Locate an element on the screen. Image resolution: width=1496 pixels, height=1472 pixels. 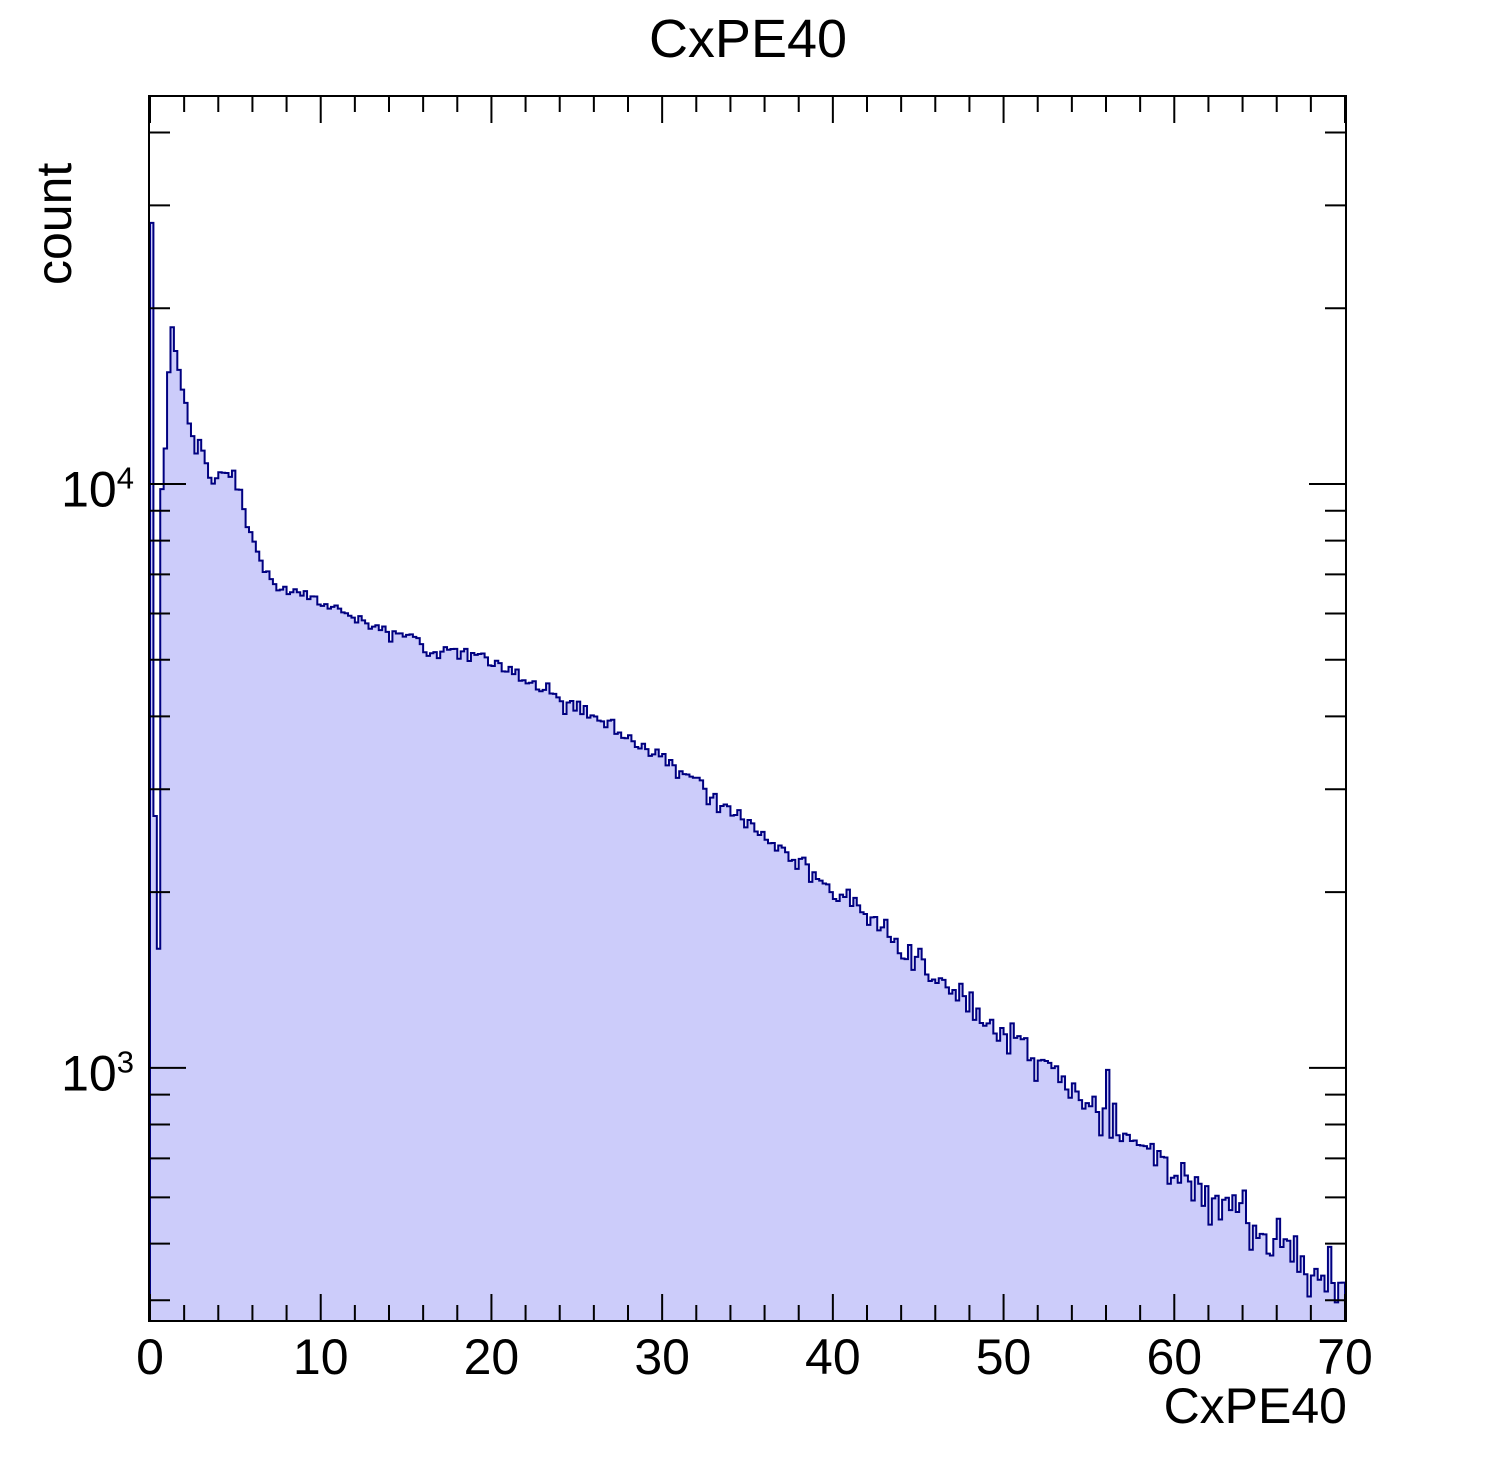
x-tick-label: 70 is located at coordinates (1345, 1357).